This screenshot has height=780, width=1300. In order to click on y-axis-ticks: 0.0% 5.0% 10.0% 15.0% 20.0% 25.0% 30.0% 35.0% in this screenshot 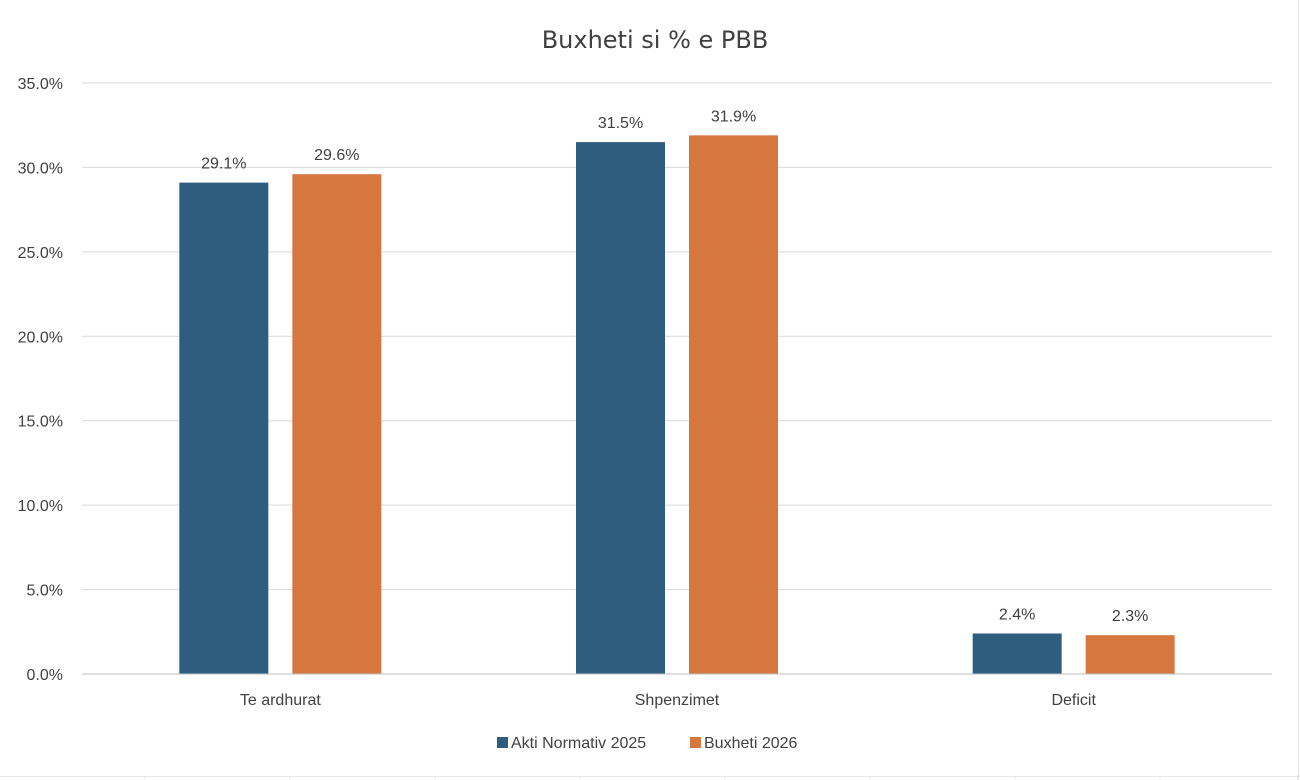, I will do `click(40, 380)`.